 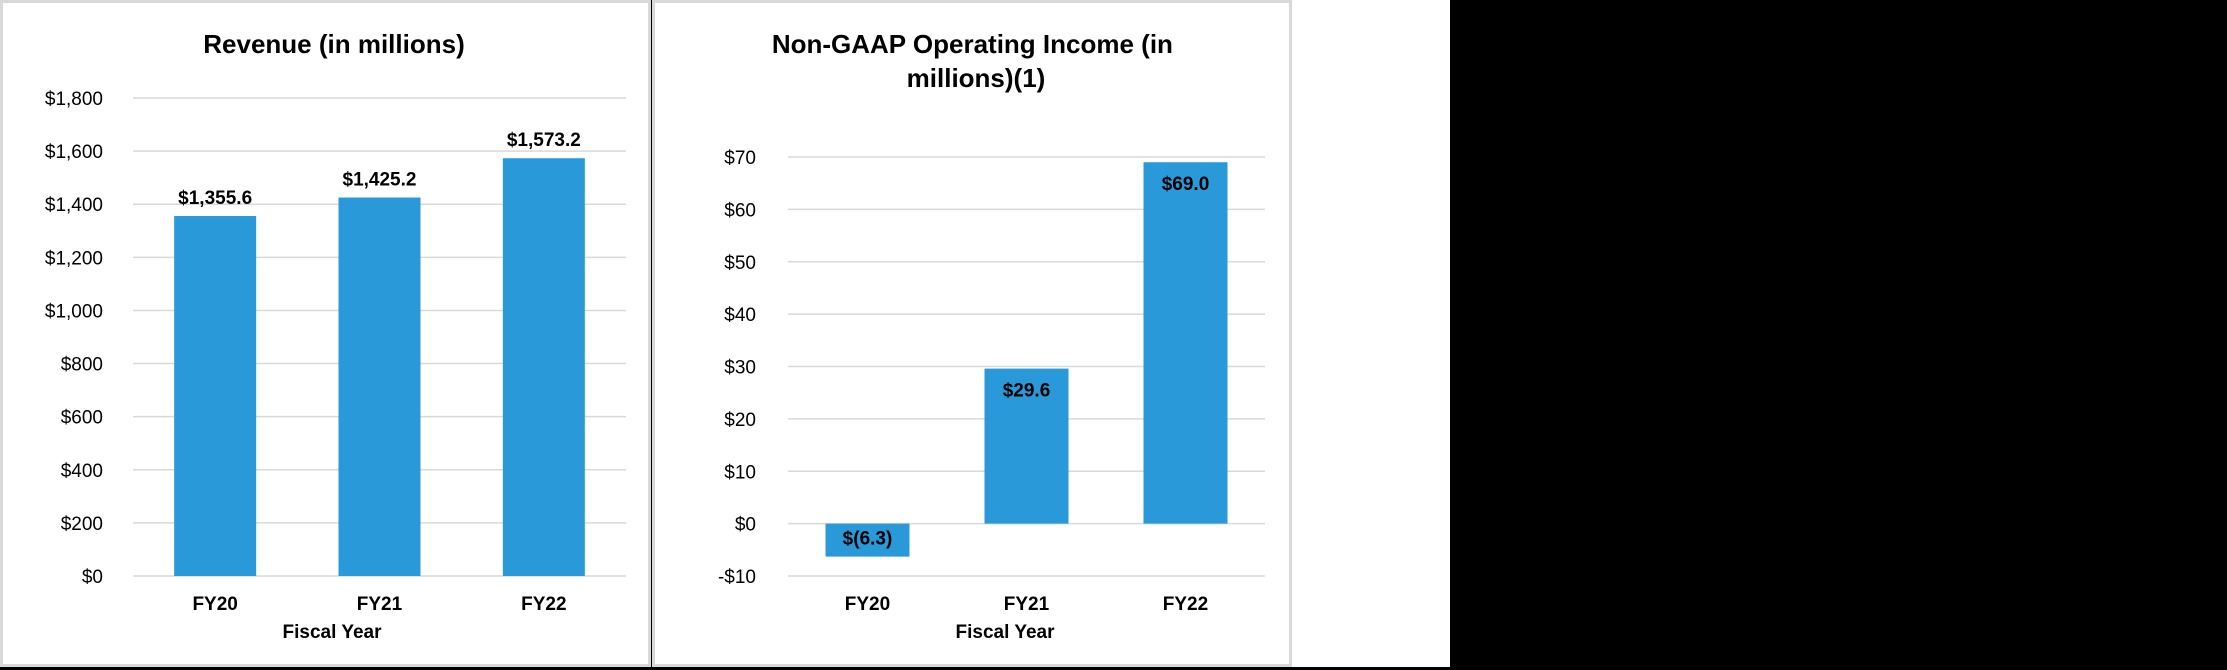 I want to click on y-tick-label: $200, so click(x=82, y=524).